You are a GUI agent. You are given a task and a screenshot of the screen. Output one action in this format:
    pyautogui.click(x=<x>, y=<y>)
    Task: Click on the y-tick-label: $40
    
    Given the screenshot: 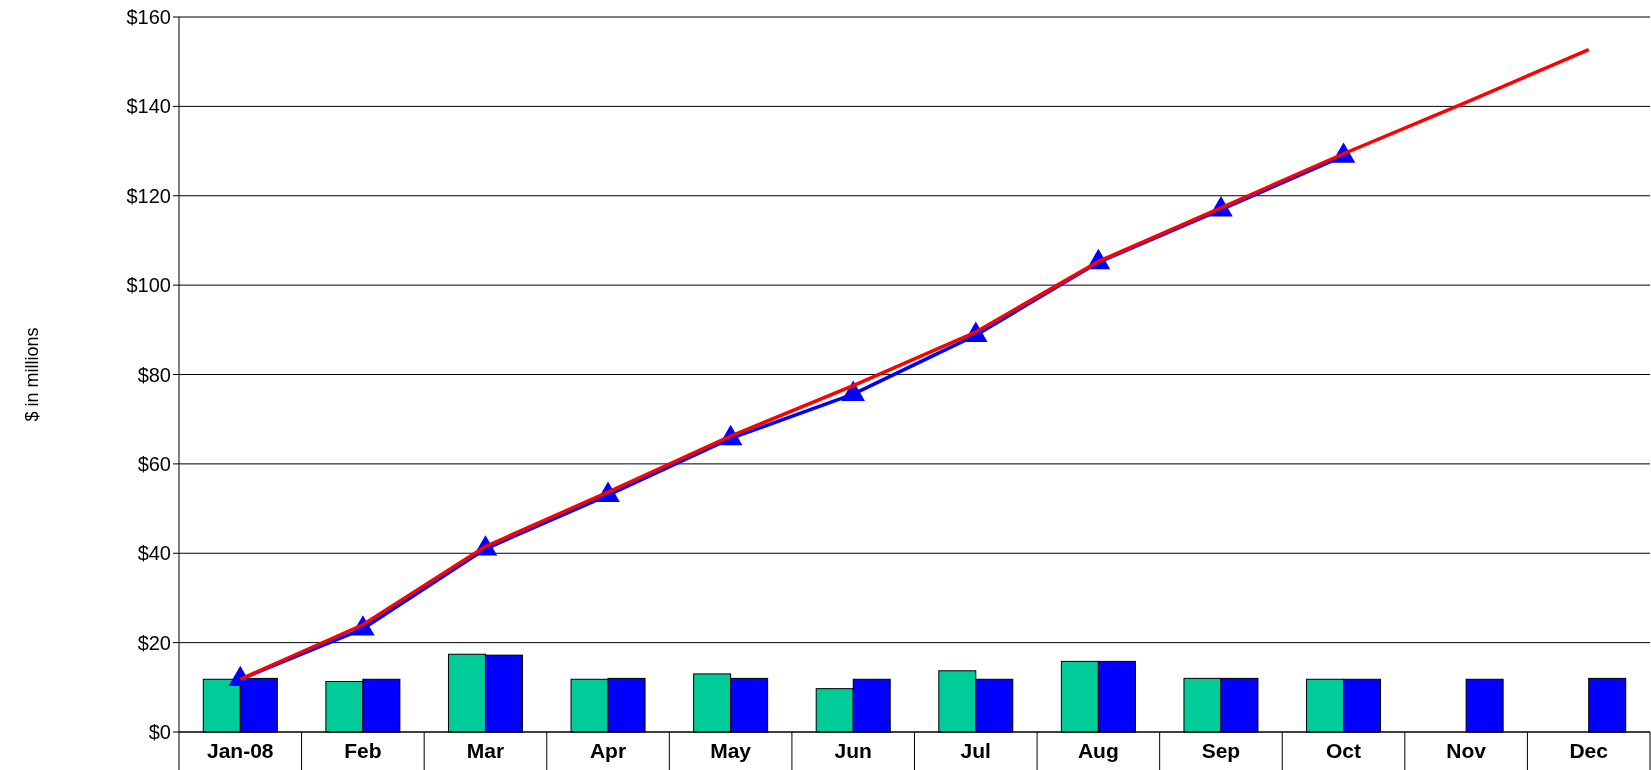 What is the action you would take?
    pyautogui.click(x=154, y=553)
    